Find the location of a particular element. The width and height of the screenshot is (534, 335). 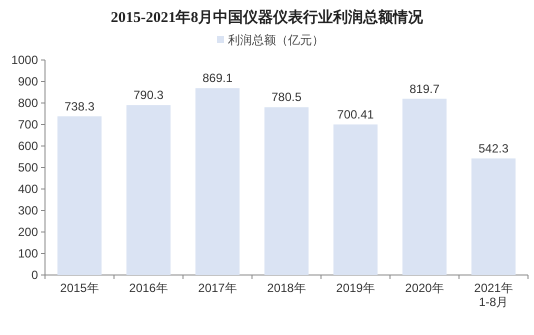

y-tick-label: 0 is located at coordinates (34, 275).